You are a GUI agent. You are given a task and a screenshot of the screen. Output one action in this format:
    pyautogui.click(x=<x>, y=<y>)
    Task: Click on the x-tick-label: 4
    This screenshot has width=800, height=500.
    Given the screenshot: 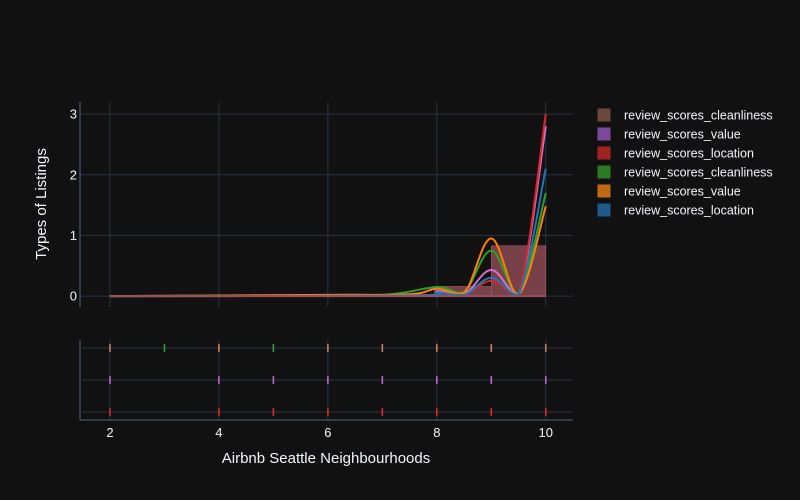 What is the action you would take?
    pyautogui.click(x=218, y=432)
    